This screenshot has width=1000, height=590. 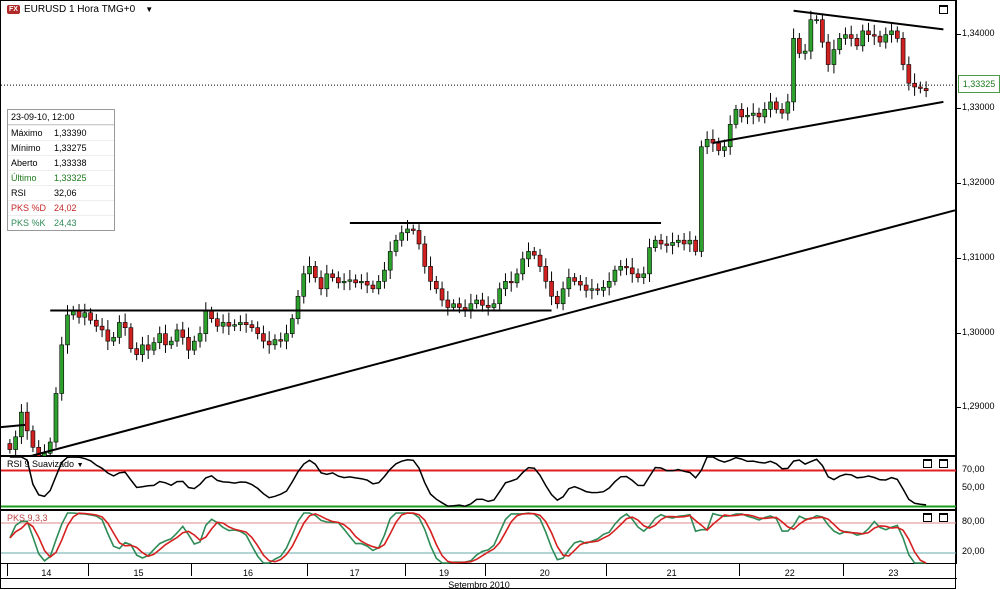 I want to click on day-label: 21, so click(x=671, y=573).